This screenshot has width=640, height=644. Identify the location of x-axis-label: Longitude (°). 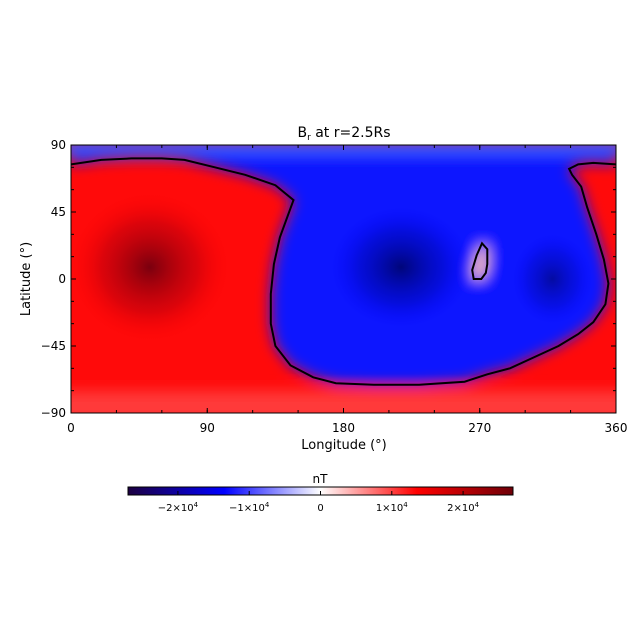
(343, 445).